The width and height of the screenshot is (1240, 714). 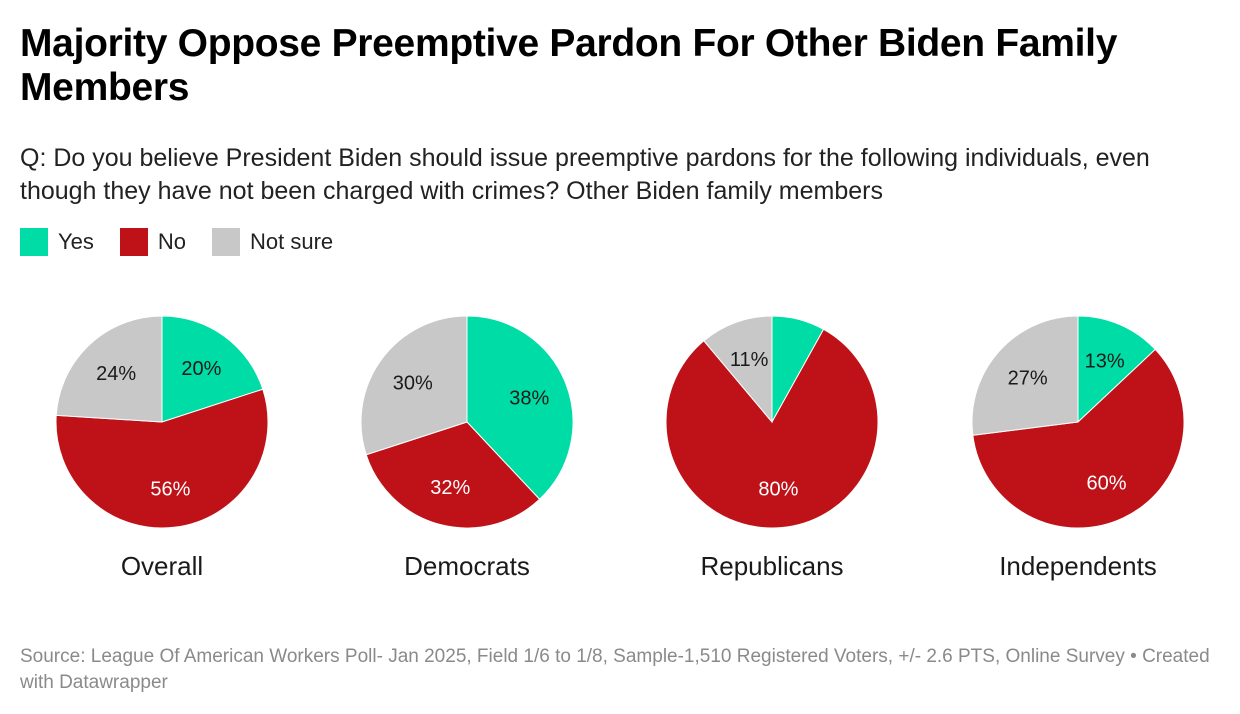 What do you see at coordinates (292, 241) in the screenshot?
I see `legend-label-not-sure: Not sure` at bounding box center [292, 241].